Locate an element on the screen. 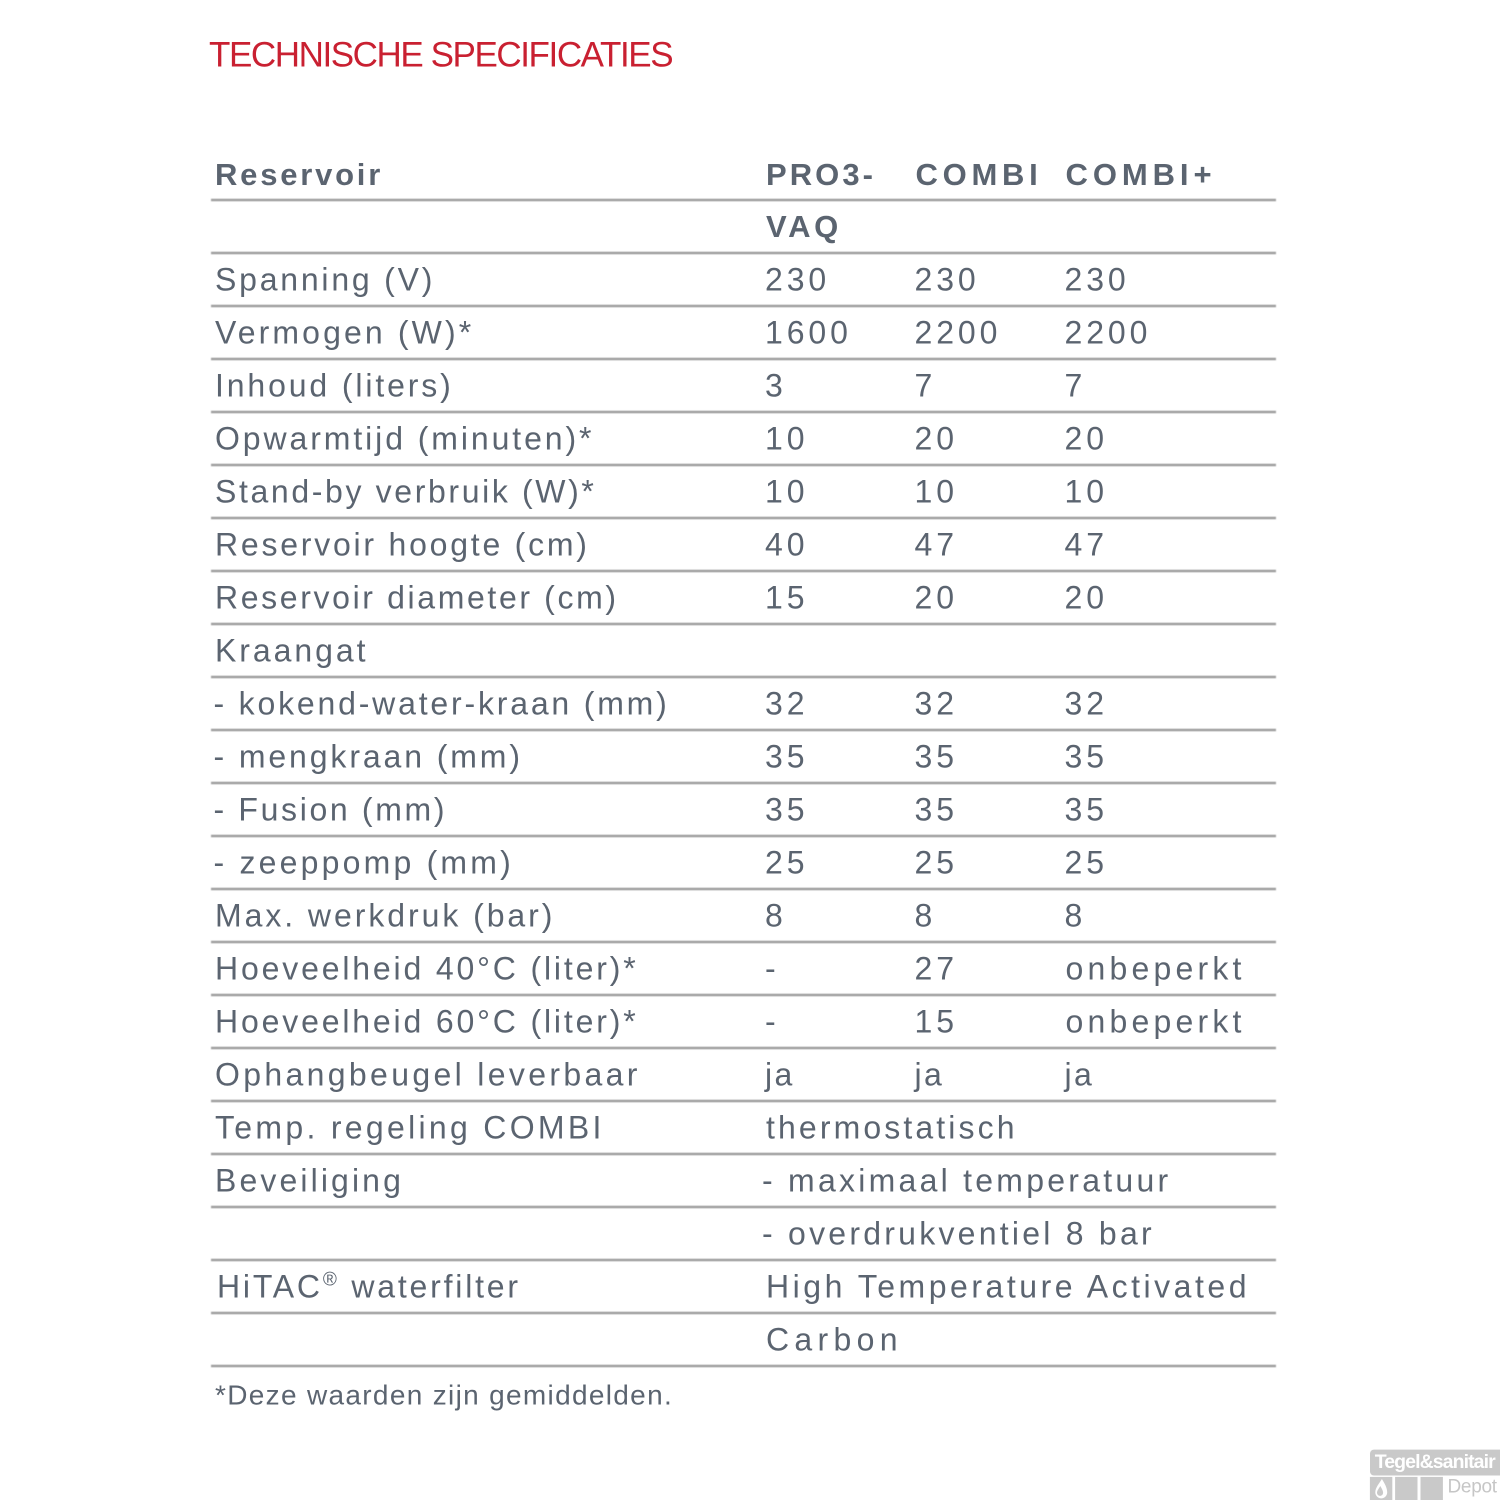  svg-text: Tegel&sanitair is located at coordinates (1435, 1462).